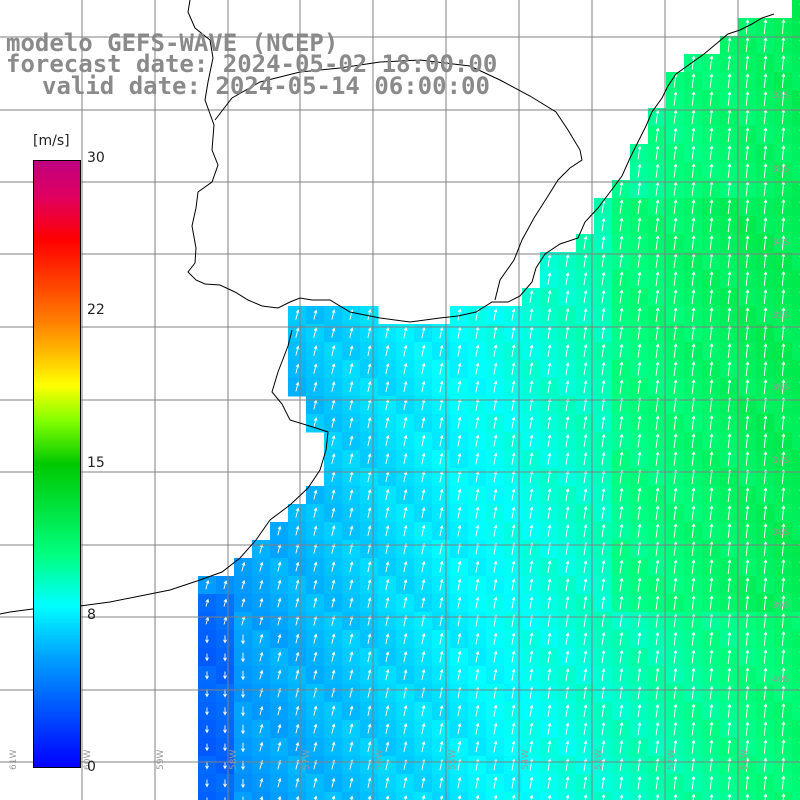 This screenshot has width=800, height=800. What do you see at coordinates (780, 388) in the screenshot?
I see `lat-label: 36S` at bounding box center [780, 388].